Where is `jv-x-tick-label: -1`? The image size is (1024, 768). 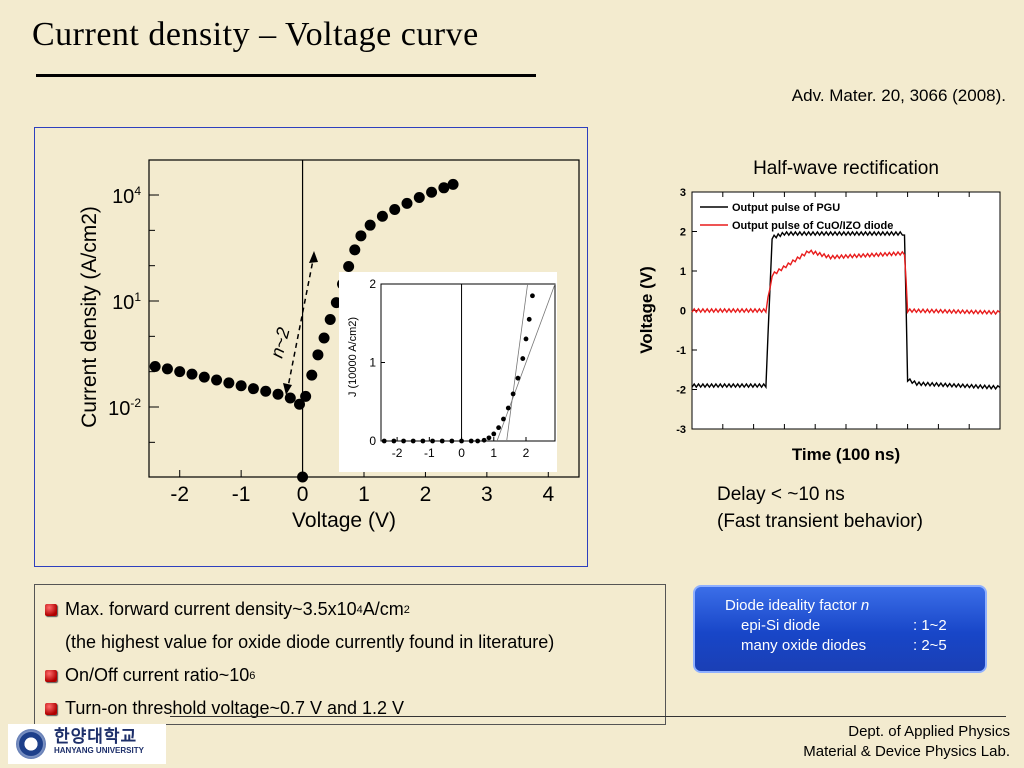 jv-x-tick-label: -1 is located at coordinates (241, 494).